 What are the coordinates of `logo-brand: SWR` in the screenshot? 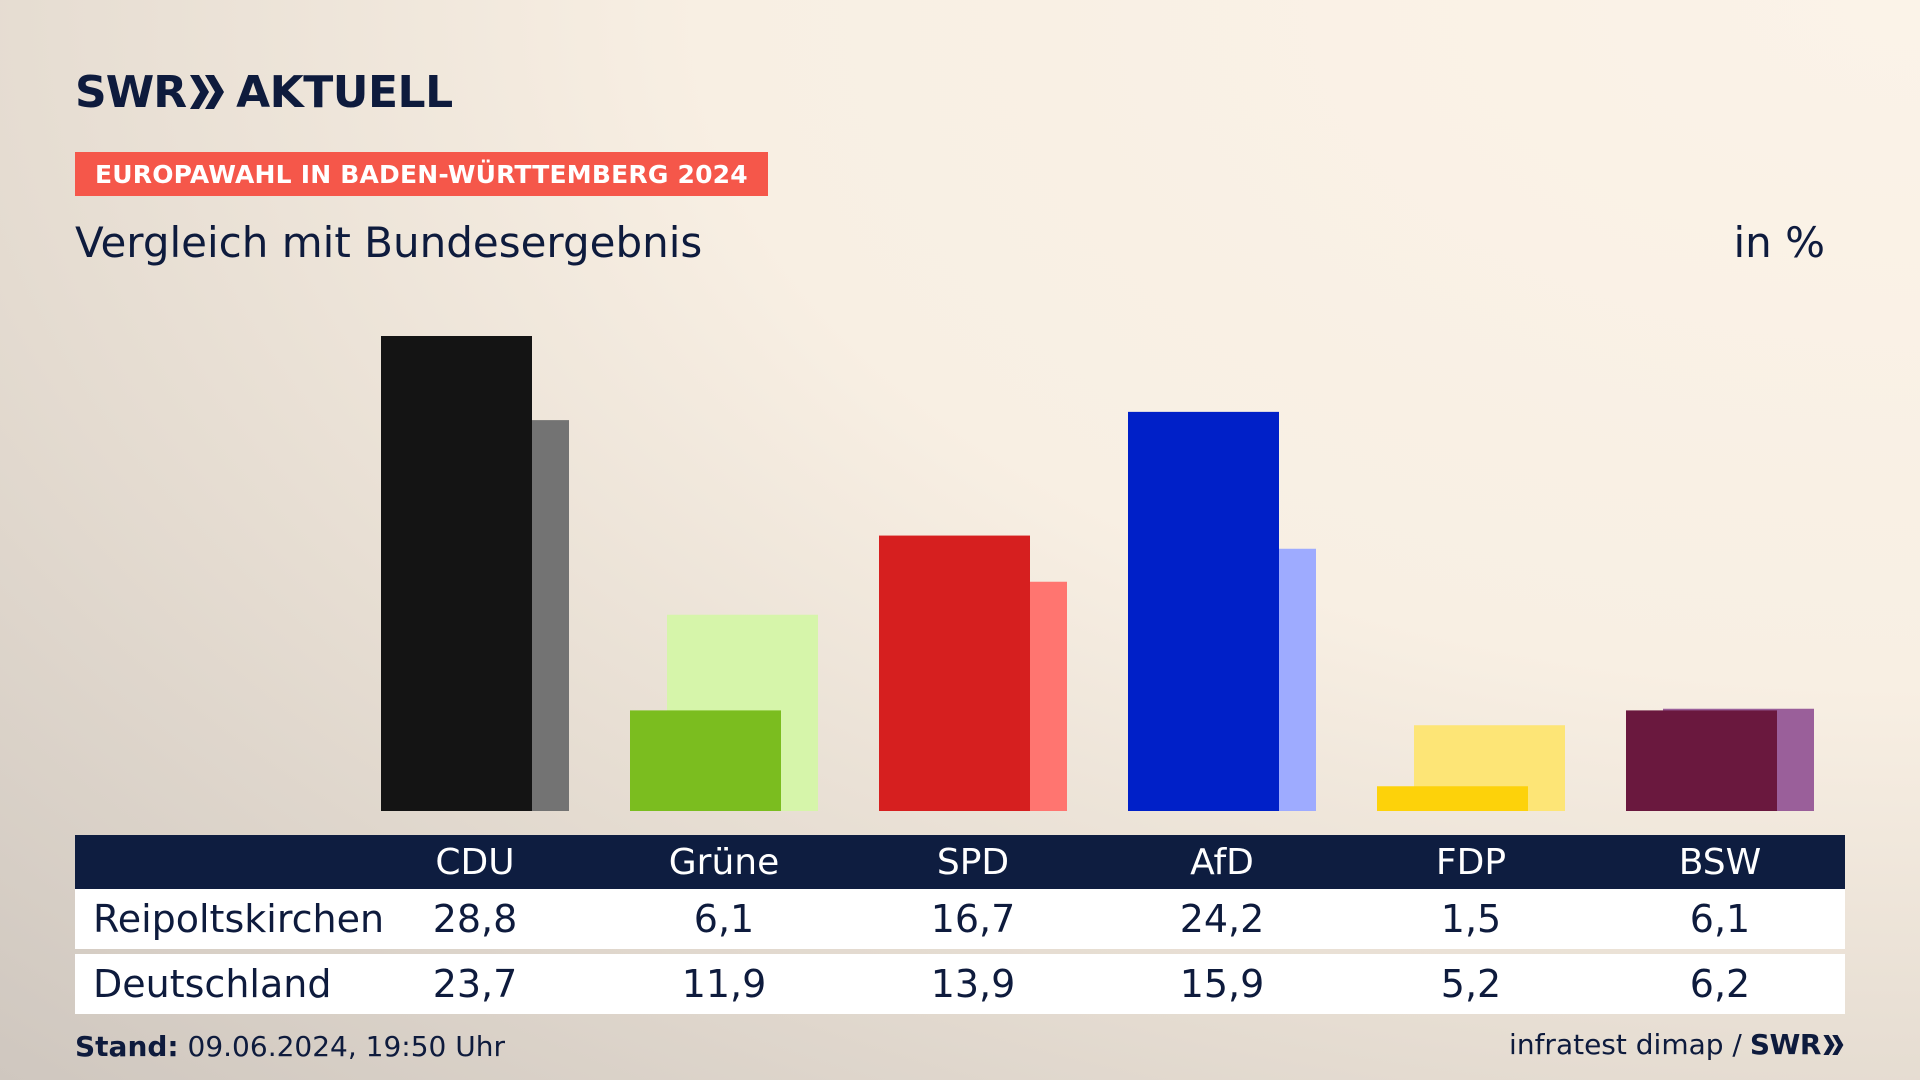 It's located at (131, 92).